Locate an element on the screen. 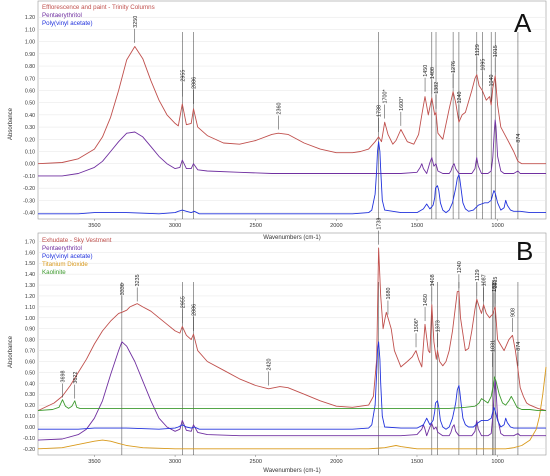  panel-a-peak-label: 2955 is located at coordinates (183, 76).